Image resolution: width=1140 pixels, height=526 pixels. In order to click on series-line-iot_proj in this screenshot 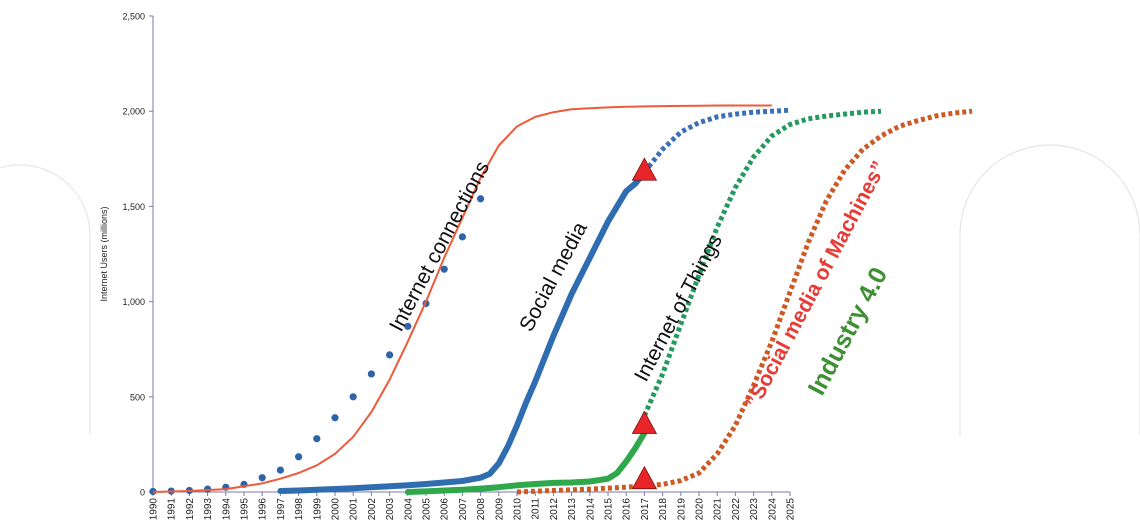, I will do `click(762, 262)`.